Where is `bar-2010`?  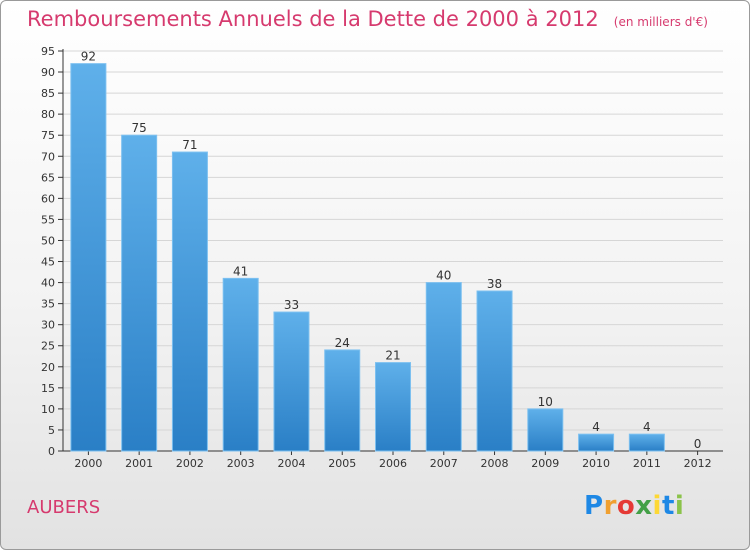 bar-2010 is located at coordinates (596, 442).